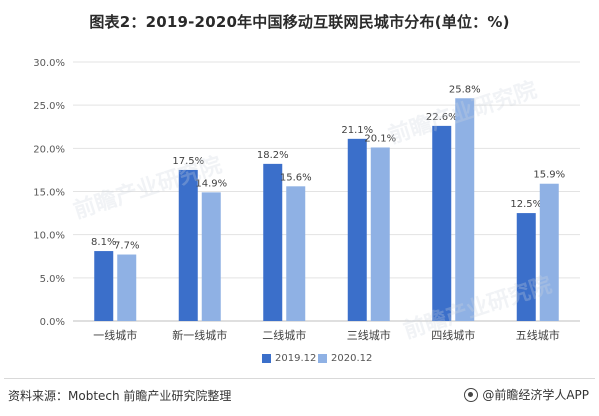 The width and height of the screenshot is (599, 416). I want to click on data-label: 15.6%, so click(296, 177).